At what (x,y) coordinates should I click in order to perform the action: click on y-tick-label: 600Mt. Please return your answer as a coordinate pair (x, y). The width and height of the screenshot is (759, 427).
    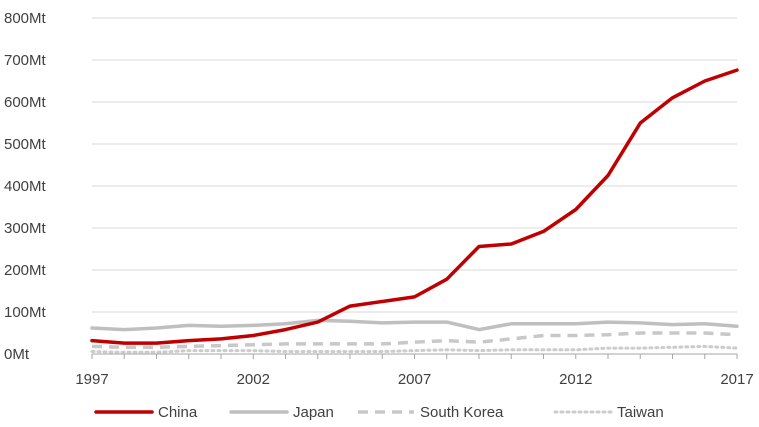
    Looking at the image, I should click on (25, 102).